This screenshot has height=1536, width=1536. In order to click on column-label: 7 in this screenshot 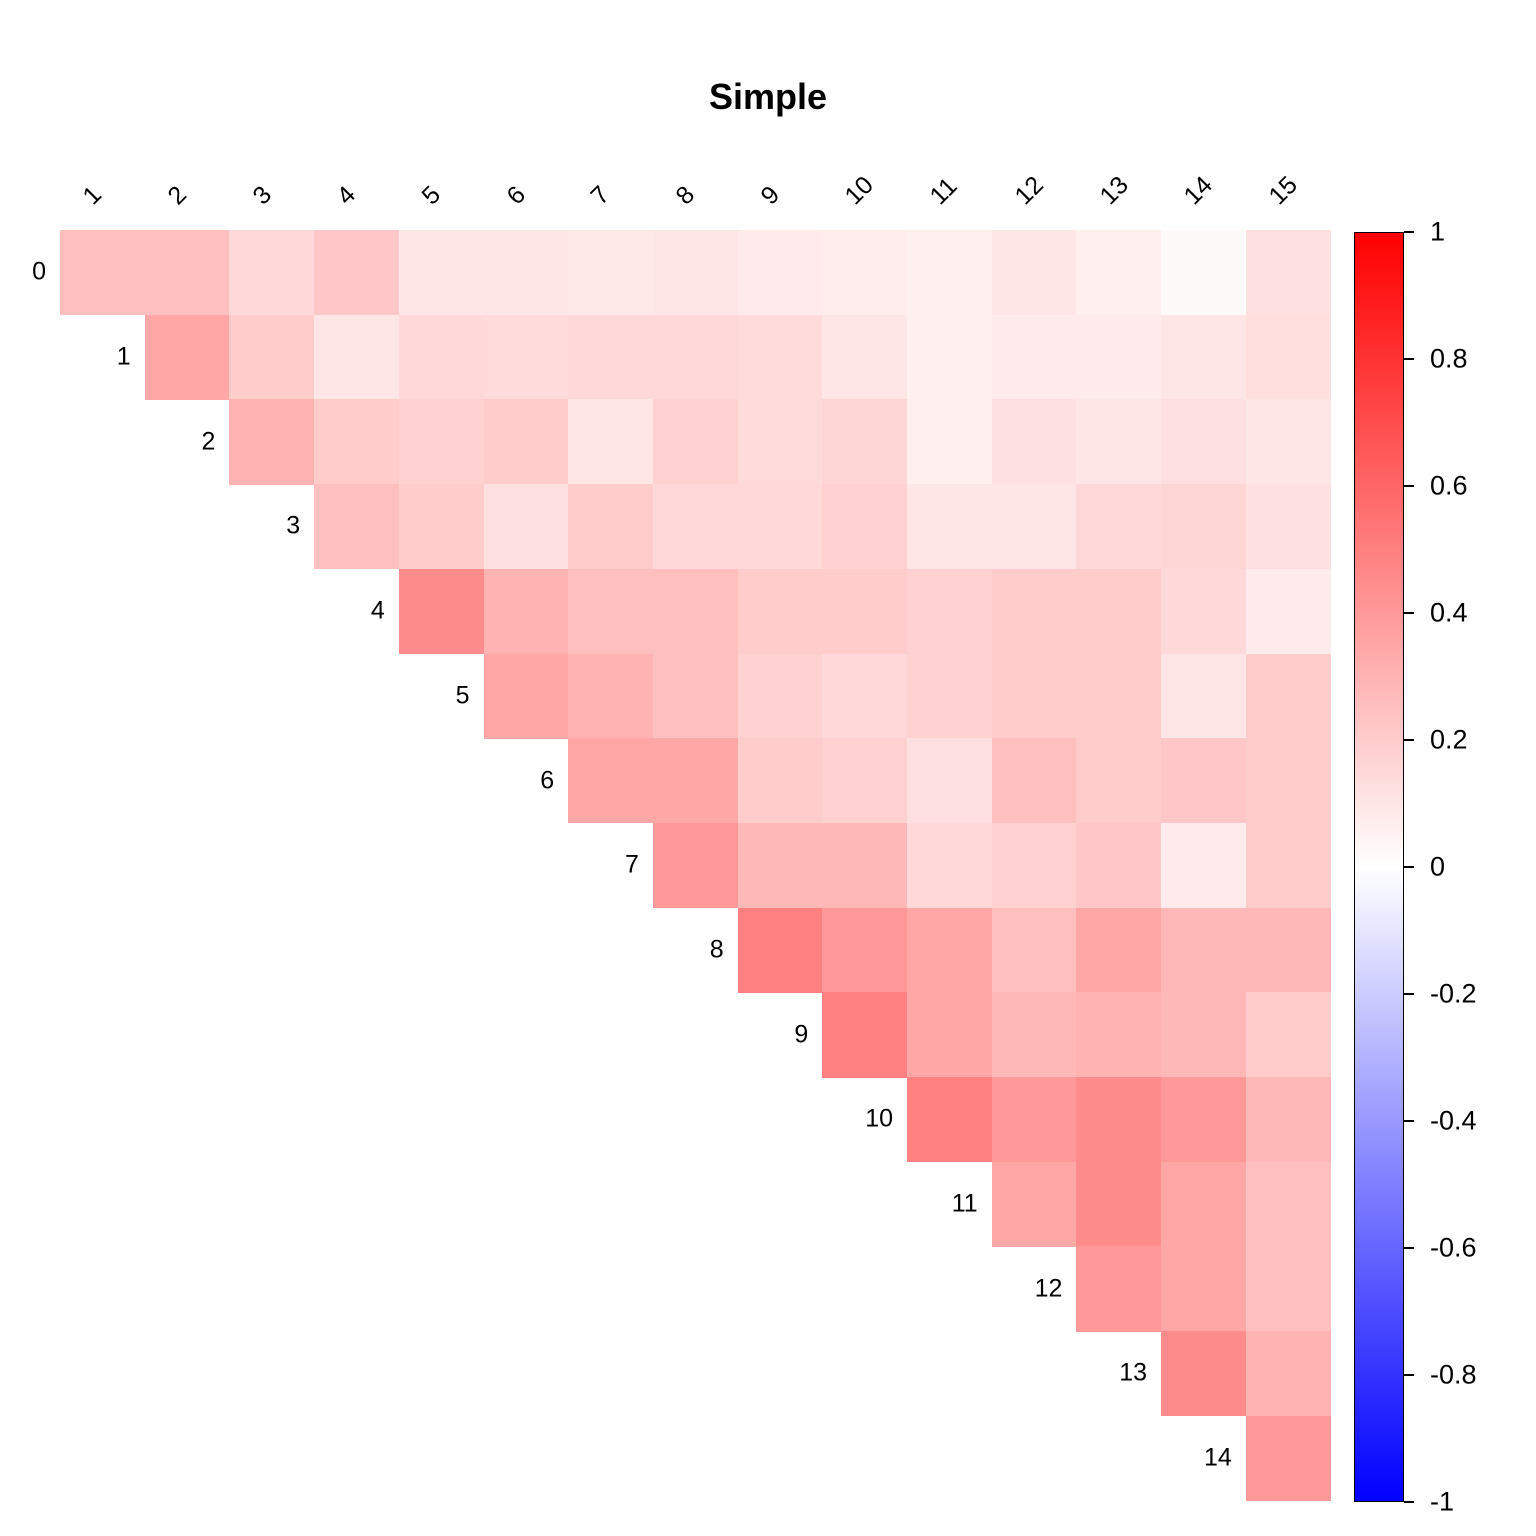, I will do `click(600, 195)`.